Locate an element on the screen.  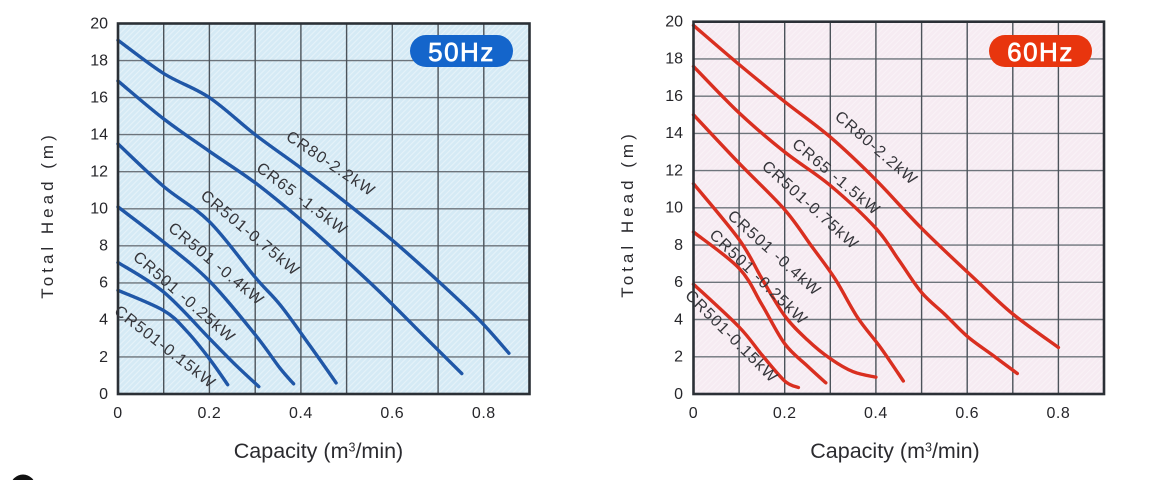
svg-text: 50Hz is located at coordinates (461, 52).